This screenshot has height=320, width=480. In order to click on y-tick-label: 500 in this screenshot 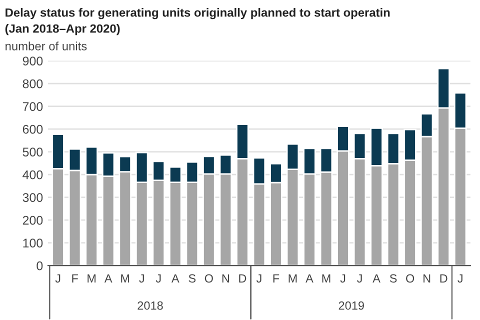, I will do `click(32, 152)`.